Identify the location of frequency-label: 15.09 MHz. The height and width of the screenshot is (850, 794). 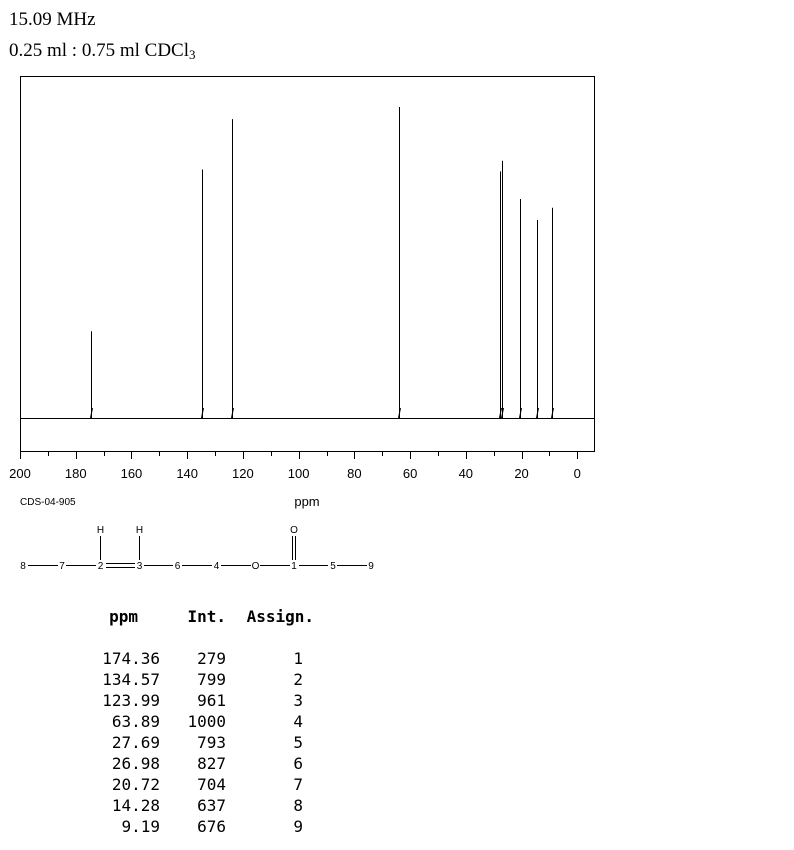
(52, 19).